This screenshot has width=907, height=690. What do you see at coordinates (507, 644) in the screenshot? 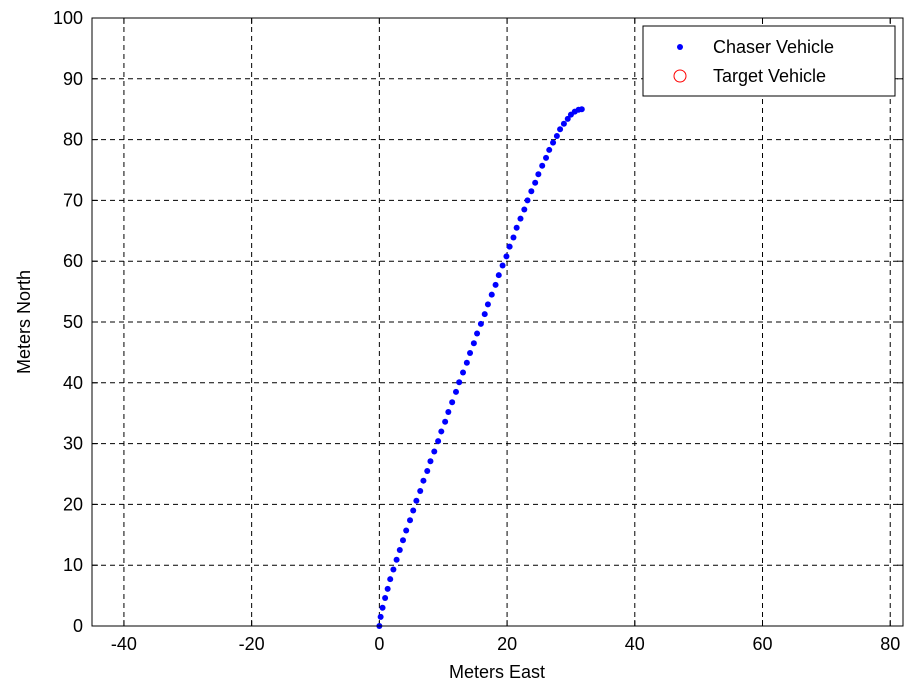
I see `x-tick-label: 20` at bounding box center [507, 644].